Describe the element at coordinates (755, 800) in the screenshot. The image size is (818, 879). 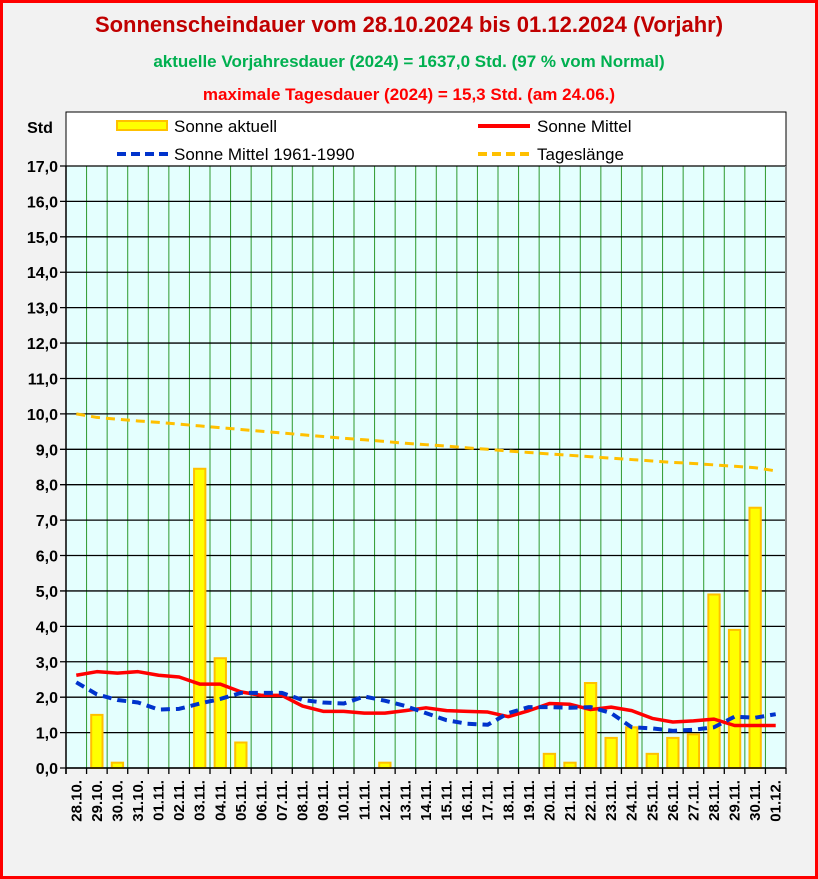
I see `x-tick-label: 30.11.` at that location.